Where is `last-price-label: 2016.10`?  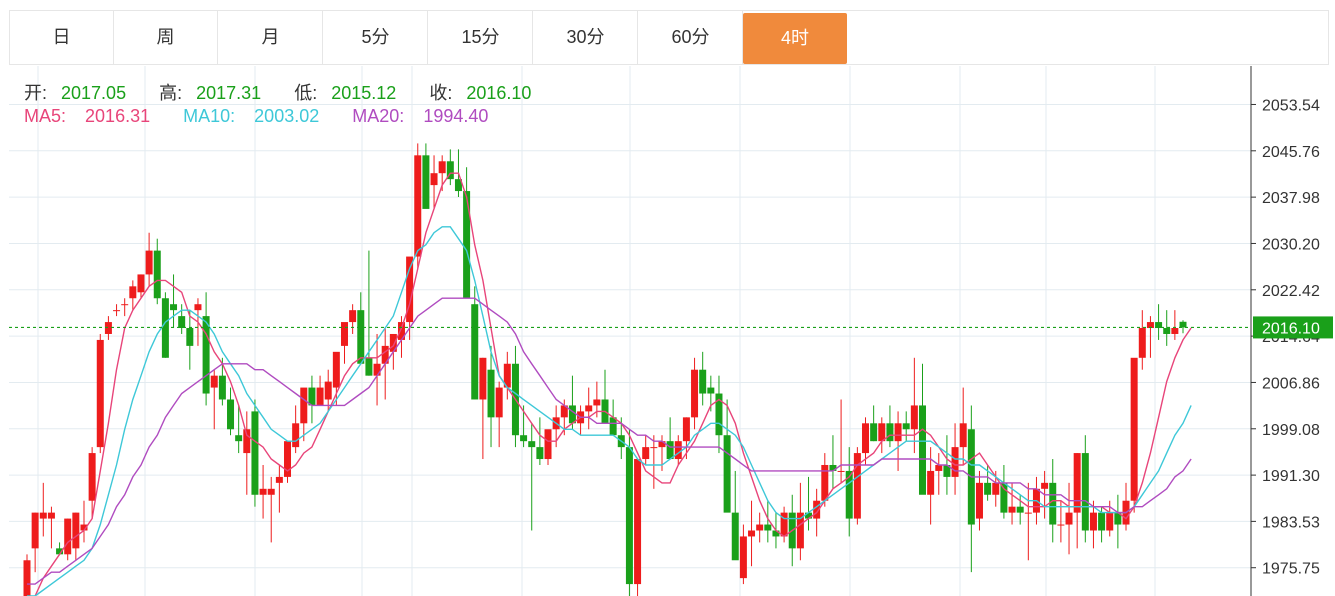 last-price-label: 2016.10 is located at coordinates (1291, 328).